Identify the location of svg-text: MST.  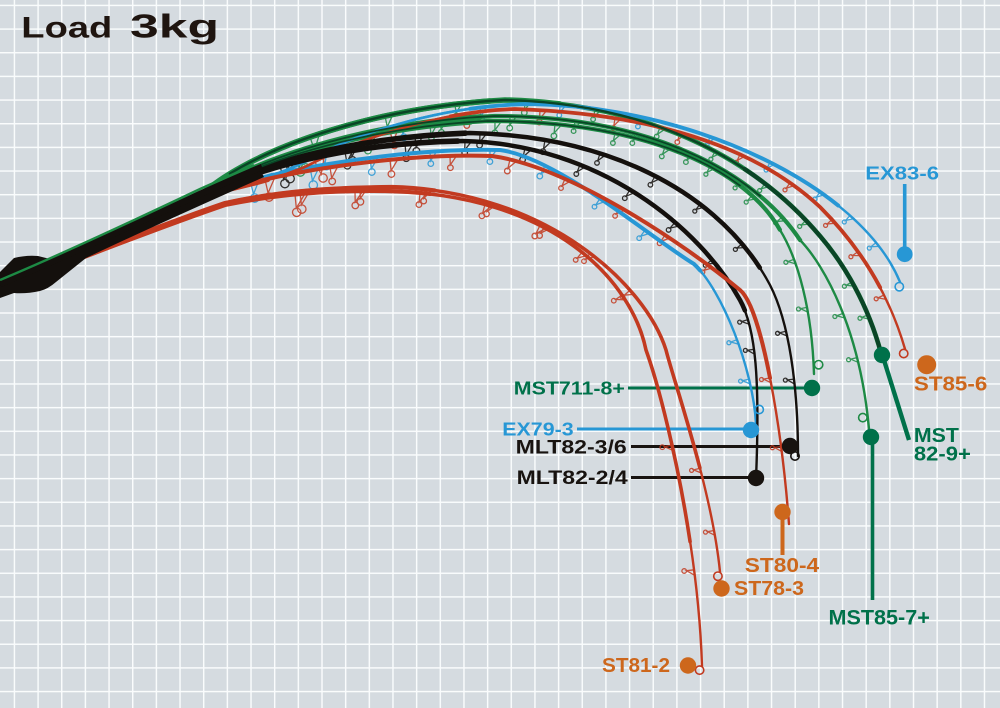
(936, 436).